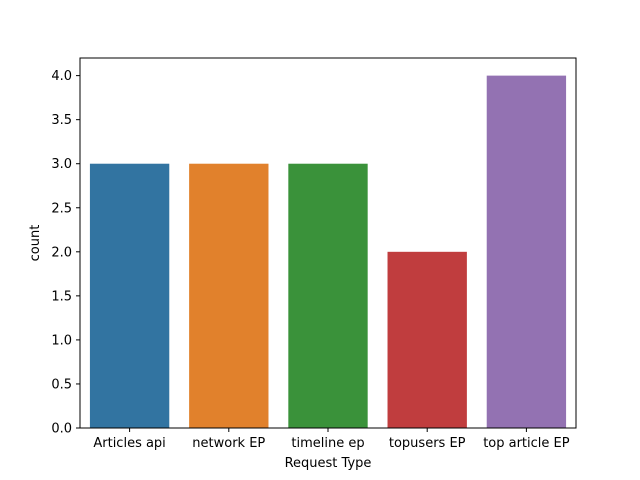 The image size is (640, 480). What do you see at coordinates (427, 443) in the screenshot?
I see `x-tick-label: topusers EP` at bounding box center [427, 443].